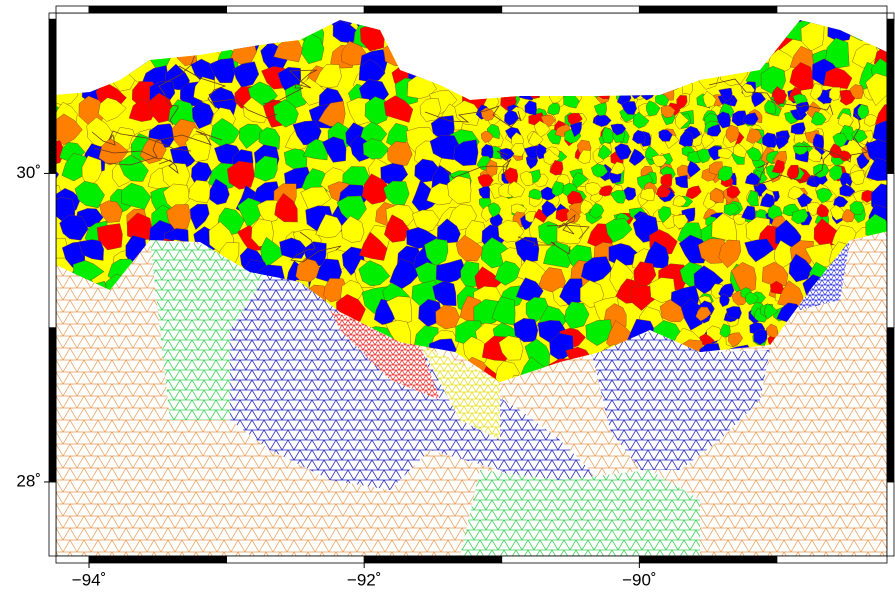 Image resolution: width=895 pixels, height=598 pixels. I want to click on yellow-mesh, so click(460, 392).